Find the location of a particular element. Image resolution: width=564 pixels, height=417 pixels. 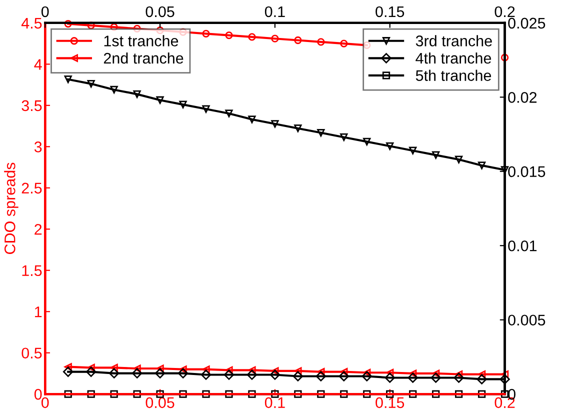

y-tick-label: 3 is located at coordinates (38, 147).